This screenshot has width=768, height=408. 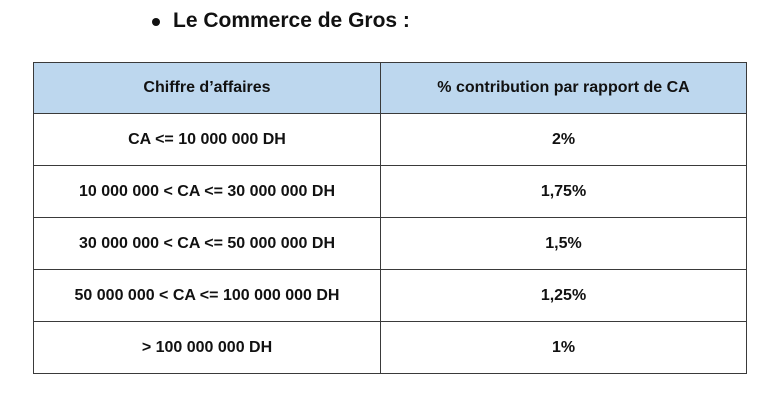 What do you see at coordinates (291, 20) in the screenshot?
I see `section-heading-text: Le Commerce de Gros :` at bounding box center [291, 20].